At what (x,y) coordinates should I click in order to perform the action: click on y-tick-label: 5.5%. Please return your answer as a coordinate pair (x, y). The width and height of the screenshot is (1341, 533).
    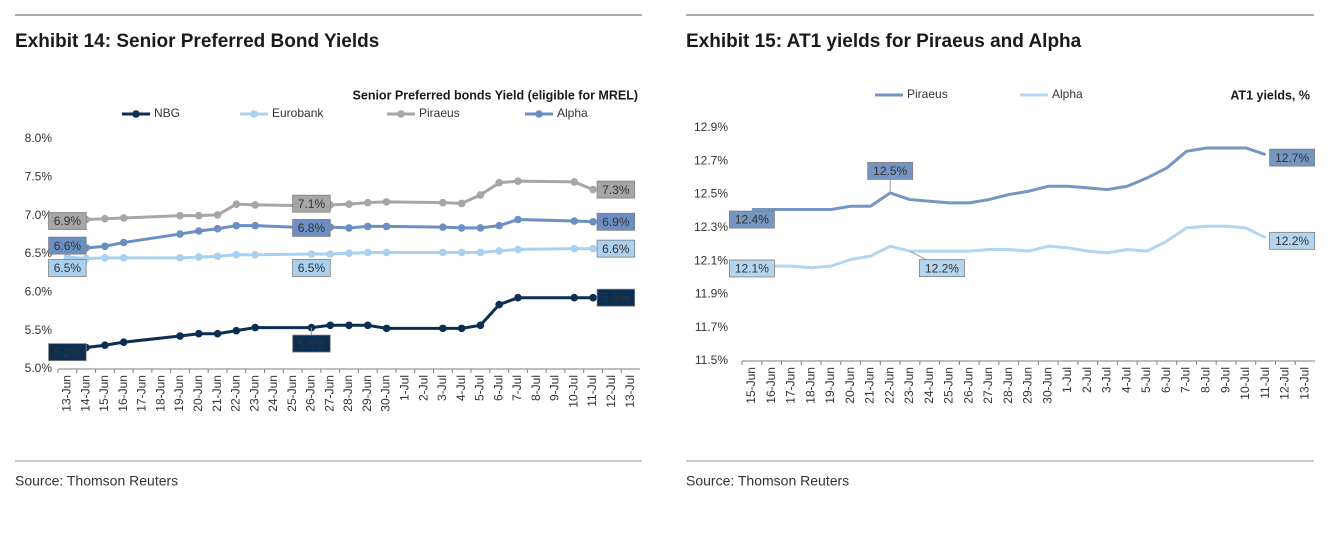
    Looking at the image, I should click on (39, 330).